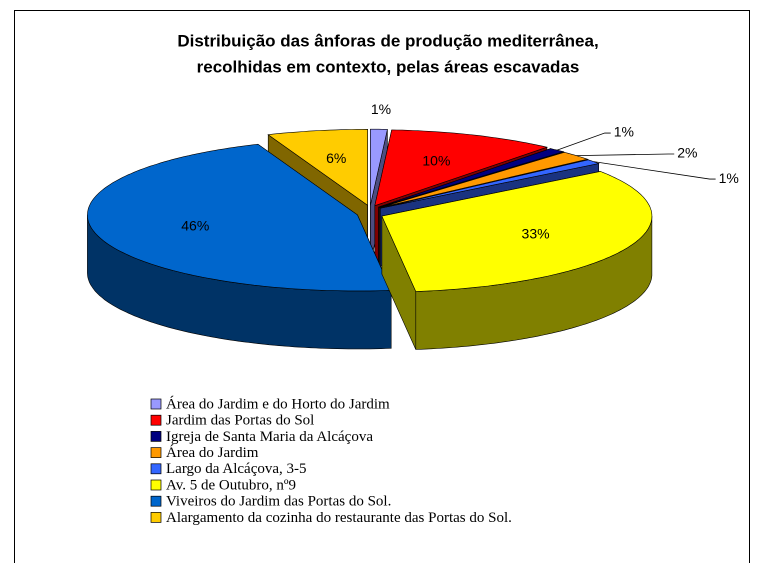 Image resolution: width=761 pixels, height=568 pixels. Describe the element at coordinates (195, 225) in the screenshot. I see `data-label: 46%` at that location.